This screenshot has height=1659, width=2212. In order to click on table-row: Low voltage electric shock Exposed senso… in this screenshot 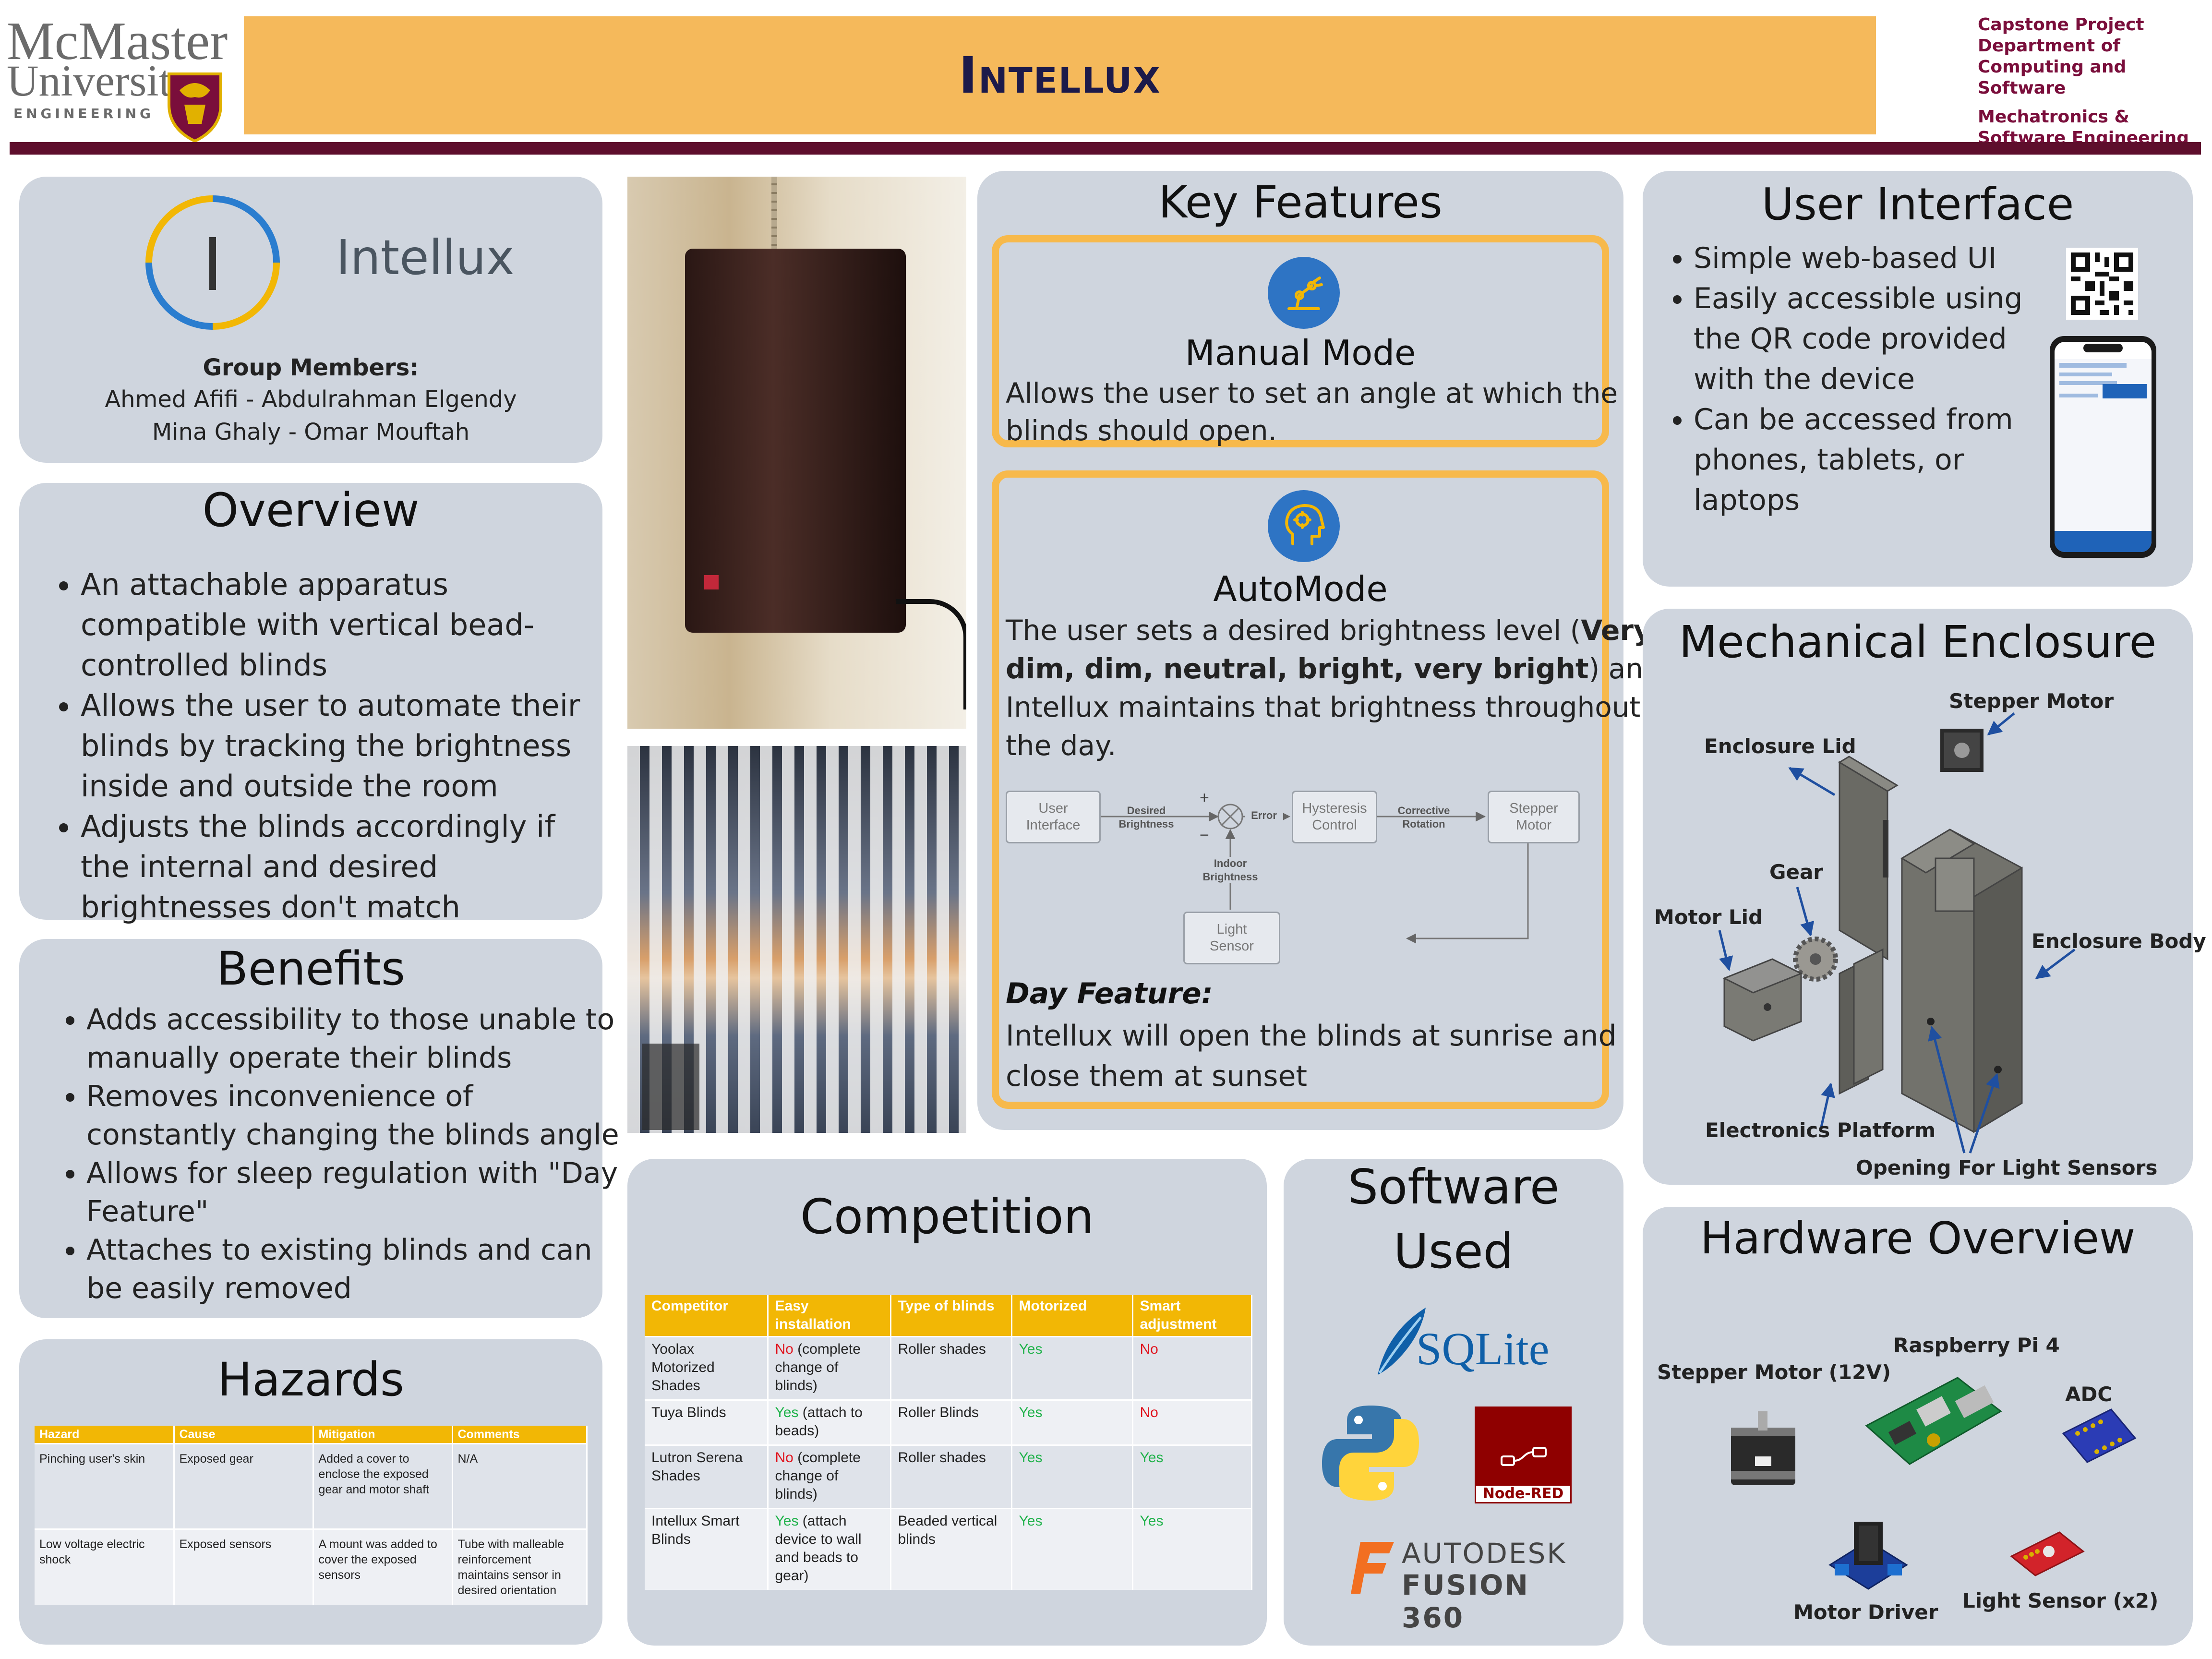, I will do `click(311, 1567)`.